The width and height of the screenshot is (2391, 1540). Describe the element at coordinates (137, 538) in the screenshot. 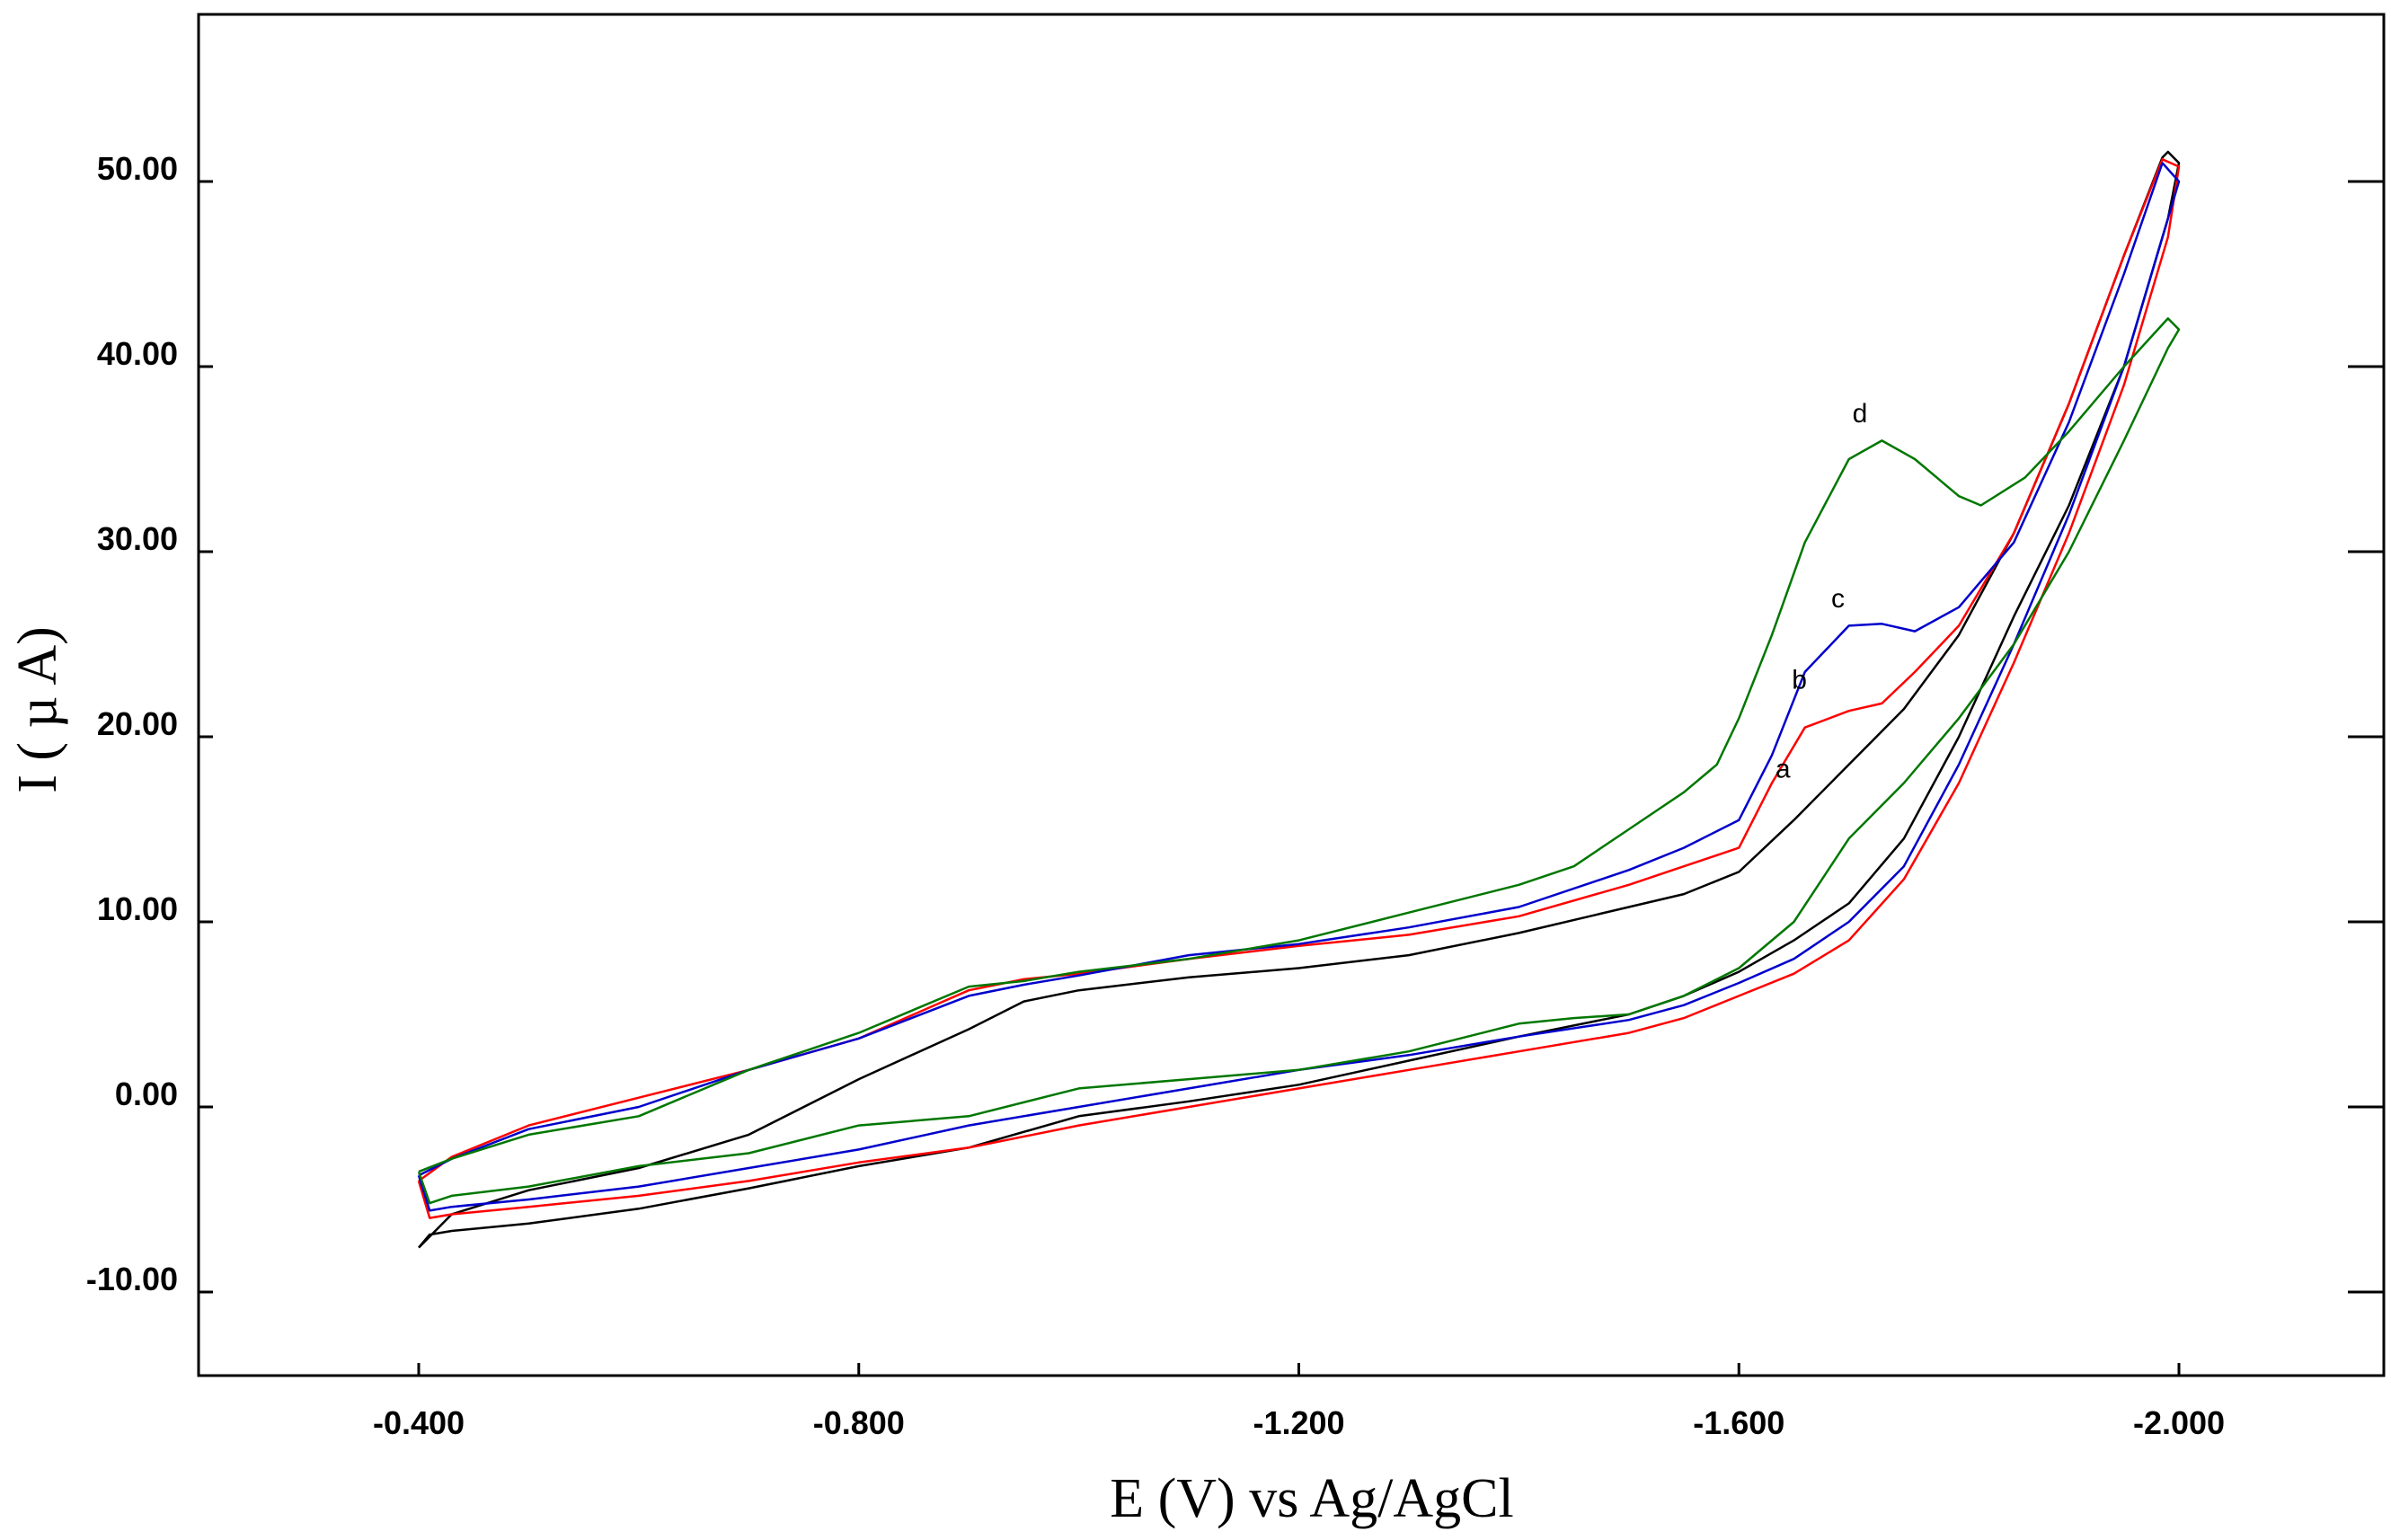

I see `y-tick-label: 30.00` at that location.